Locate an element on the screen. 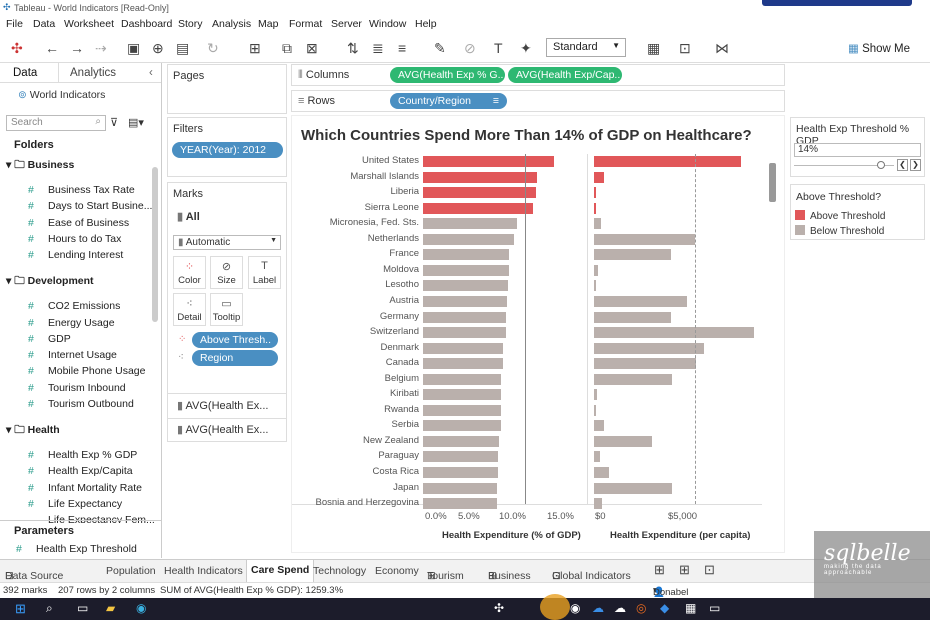 This screenshot has height=620, width=930. parameter-value-input: 14% is located at coordinates (857, 150).